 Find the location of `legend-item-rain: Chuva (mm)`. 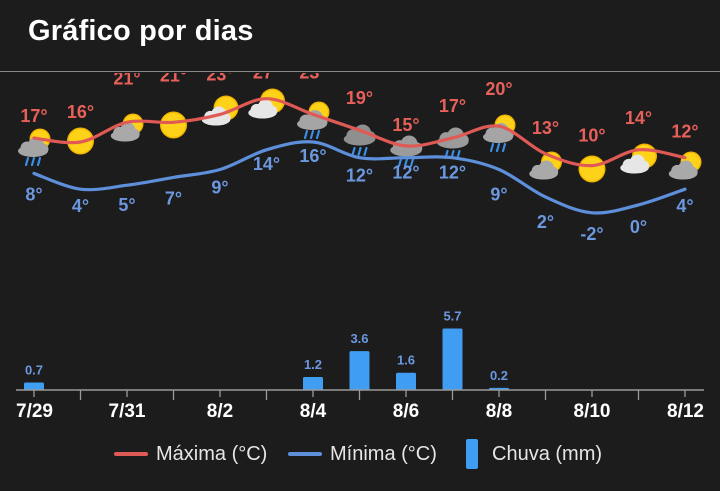

legend-item-rain: Chuva (mm) is located at coordinates (534, 454).